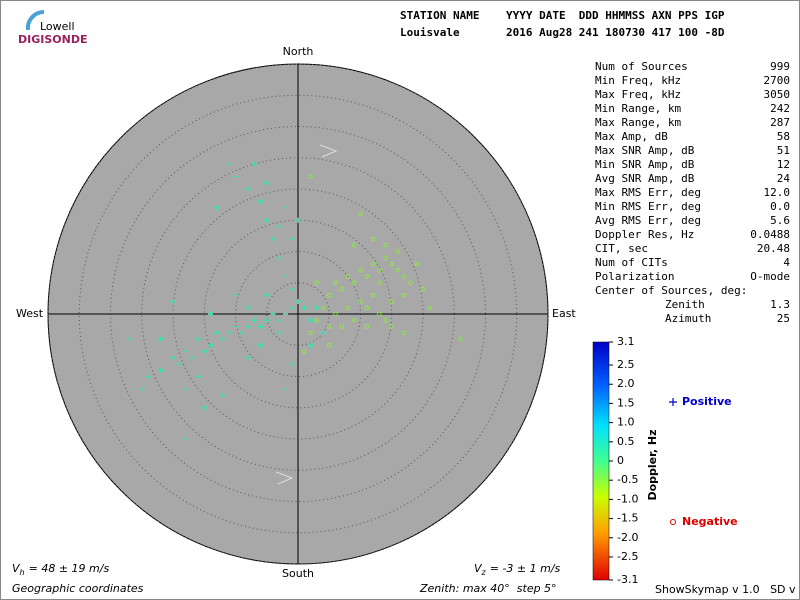 The height and width of the screenshot is (600, 800). What do you see at coordinates (648, 206) in the screenshot?
I see `stat-label: Min RMS Err, deg` at bounding box center [648, 206].